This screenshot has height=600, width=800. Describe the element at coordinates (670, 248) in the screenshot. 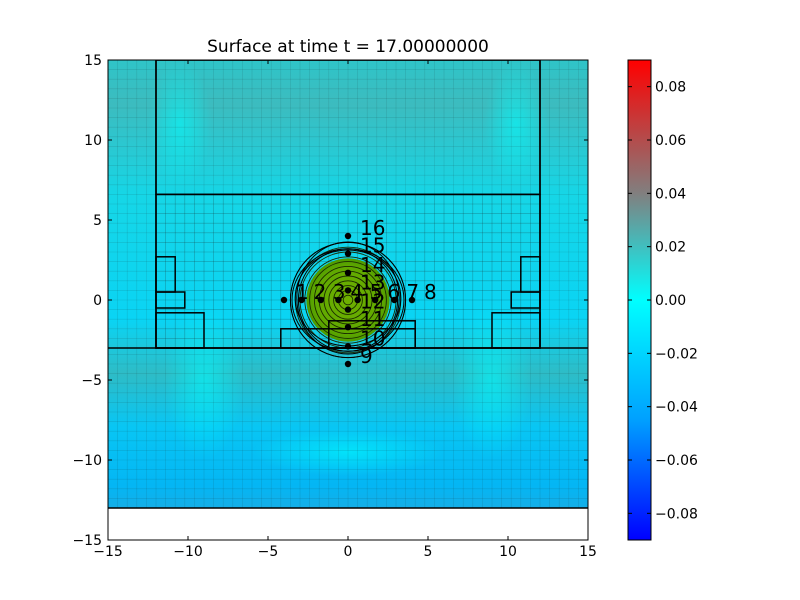

I see `colorbar-tick-label: 0.02` at that location.